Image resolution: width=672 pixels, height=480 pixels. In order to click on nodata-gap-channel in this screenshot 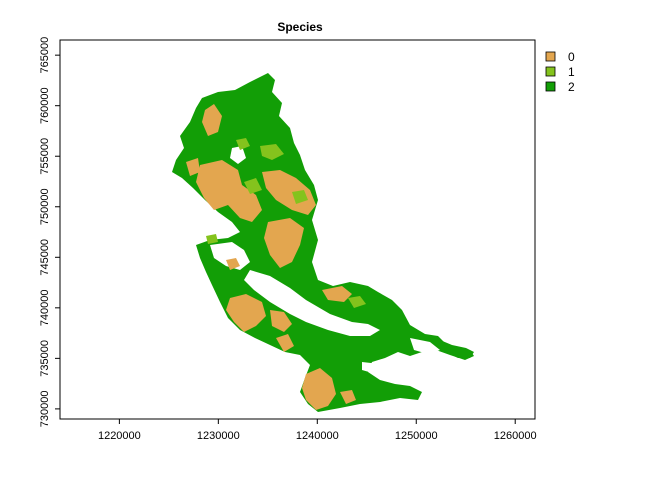, I will do `click(230, 256)`.